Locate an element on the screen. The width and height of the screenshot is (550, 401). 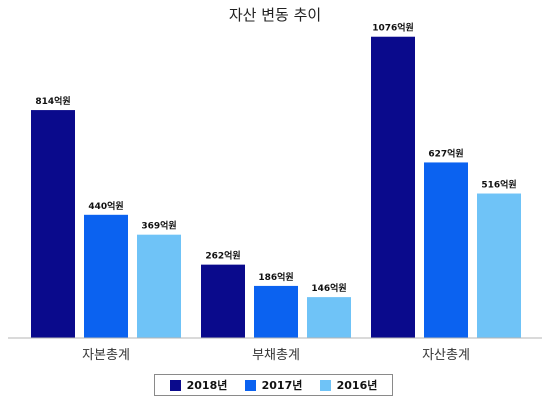
legend-item-2016: 2016년 is located at coordinates (348, 385).